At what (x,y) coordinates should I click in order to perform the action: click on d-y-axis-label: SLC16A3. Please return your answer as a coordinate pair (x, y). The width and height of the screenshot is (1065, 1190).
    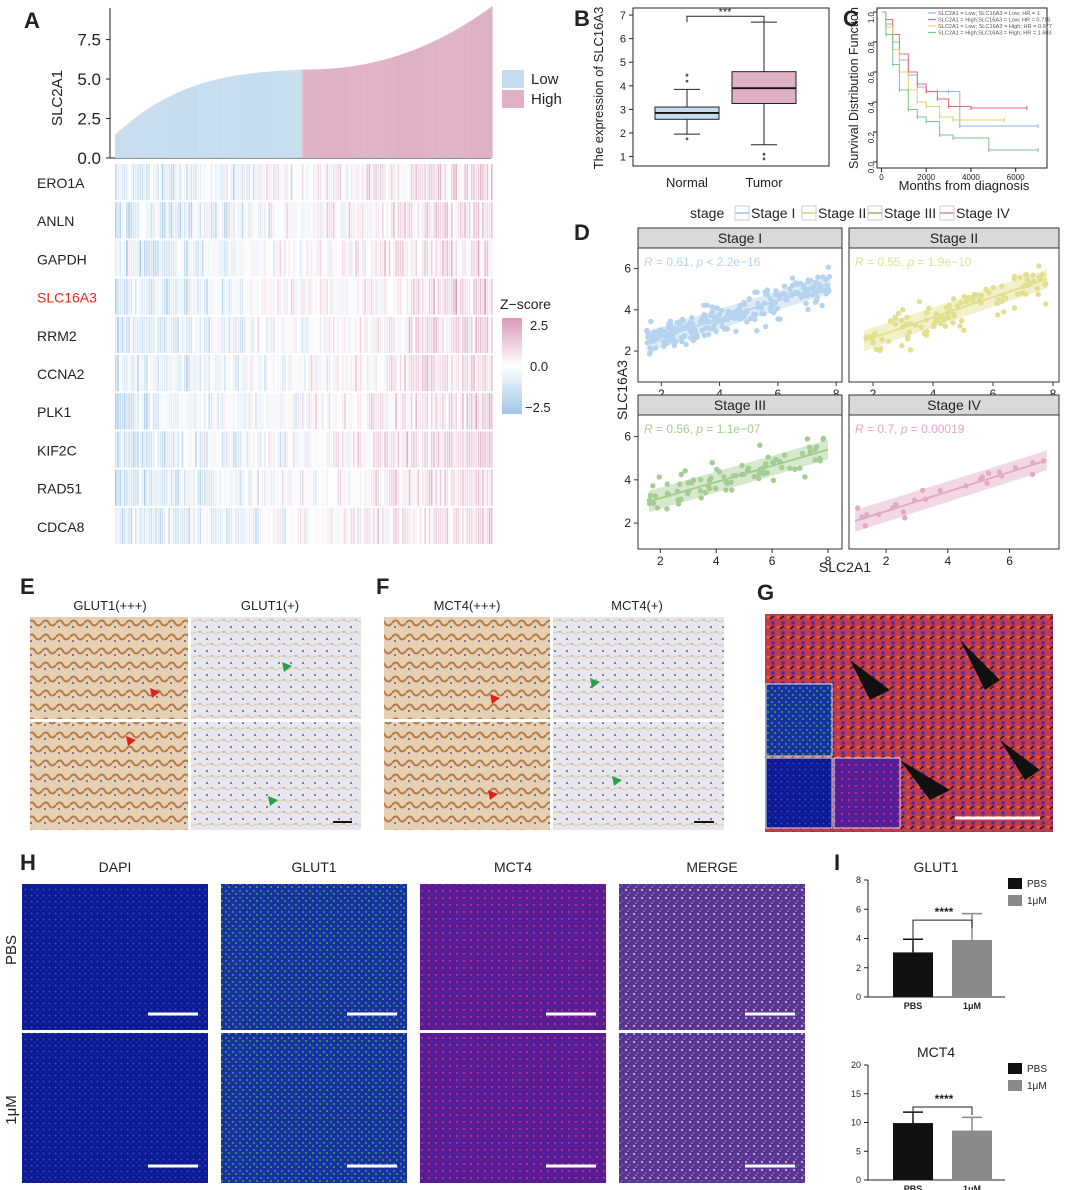
    Looking at the image, I should click on (622, 390).